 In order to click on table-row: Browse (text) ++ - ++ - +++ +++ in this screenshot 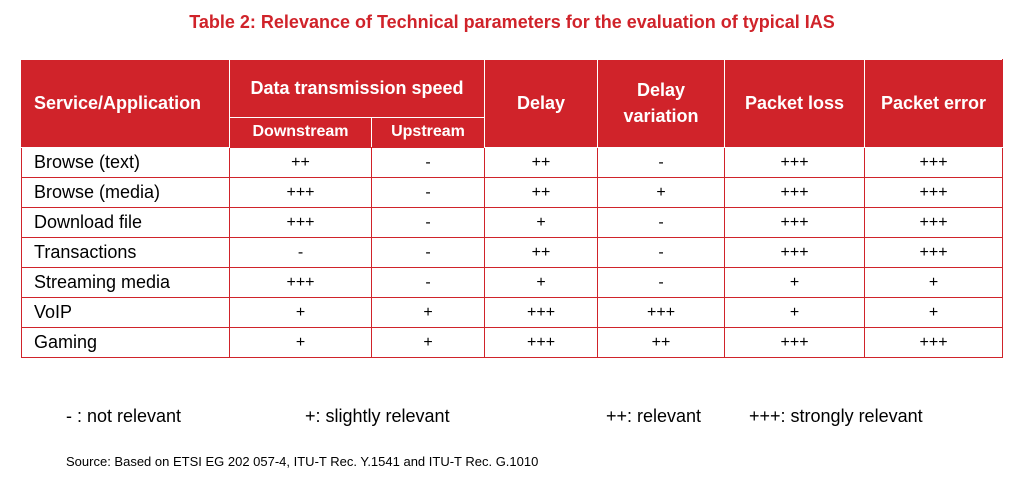, I will do `click(512, 162)`.